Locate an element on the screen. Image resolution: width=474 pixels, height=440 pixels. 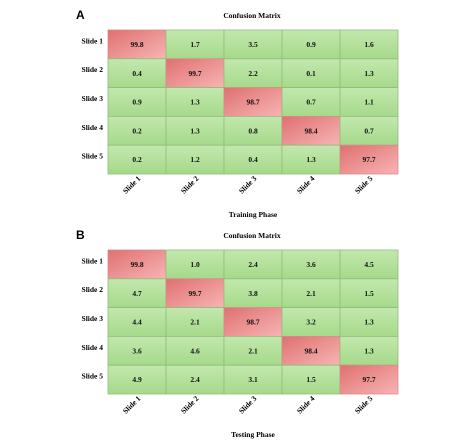
cell-value: 3.5 is located at coordinates (253, 44).